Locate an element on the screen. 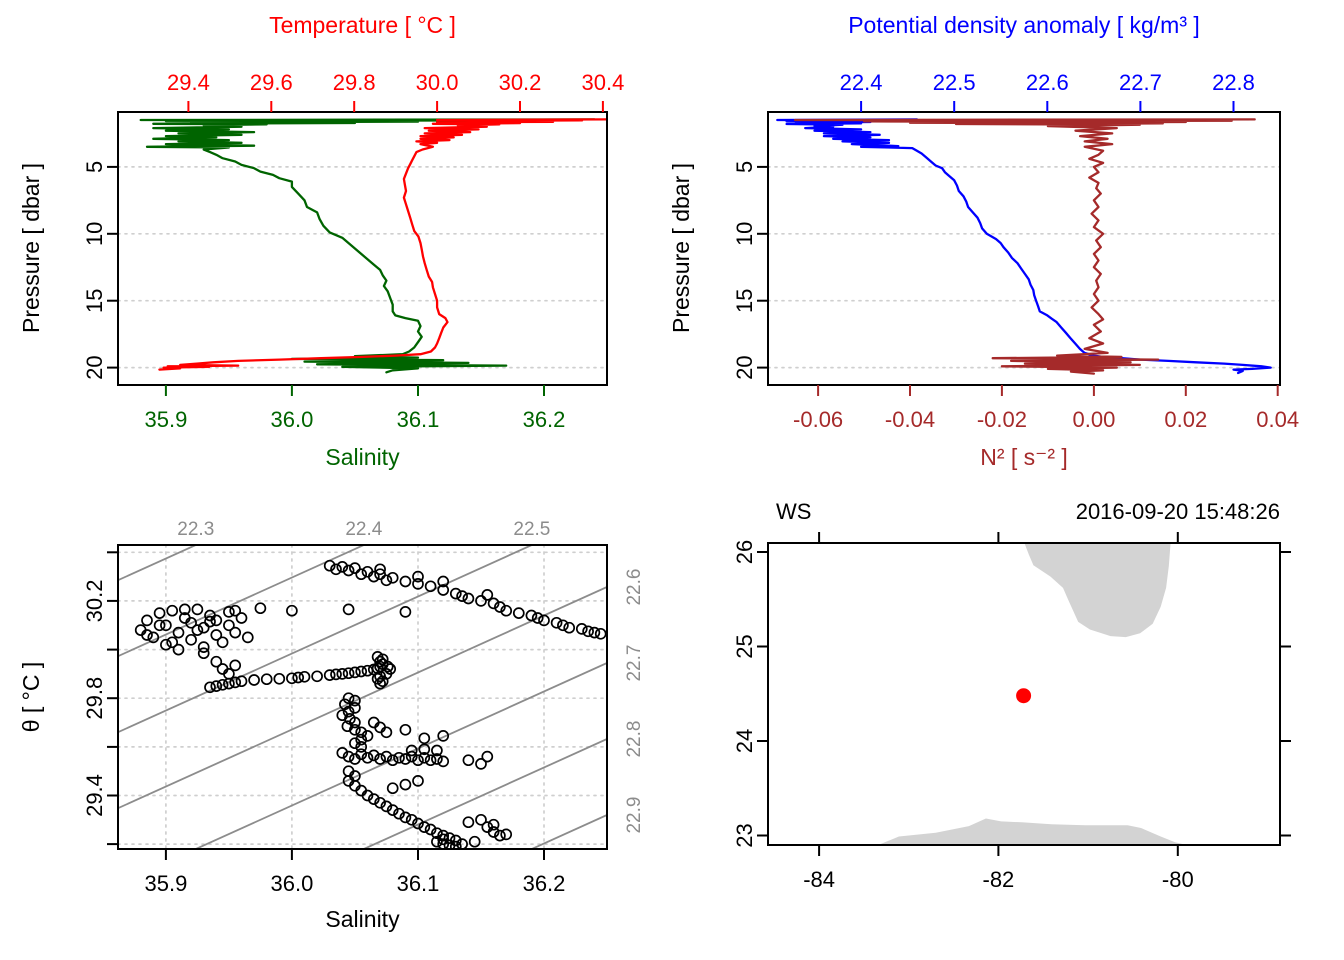 This screenshot has width=1344, height=960. isopycnal-label-right: 22.9 is located at coordinates (634, 815).